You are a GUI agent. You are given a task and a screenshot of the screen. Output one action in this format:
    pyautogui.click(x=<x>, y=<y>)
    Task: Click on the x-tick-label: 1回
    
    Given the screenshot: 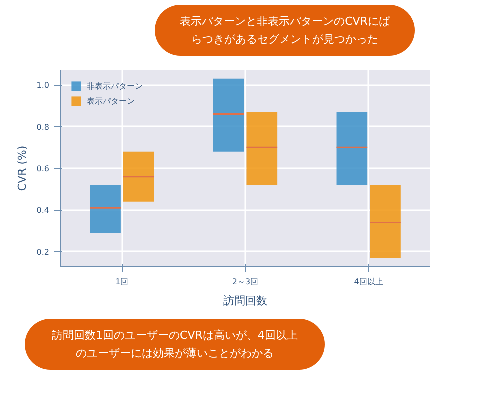 What is the action you would take?
    pyautogui.click(x=122, y=282)
    